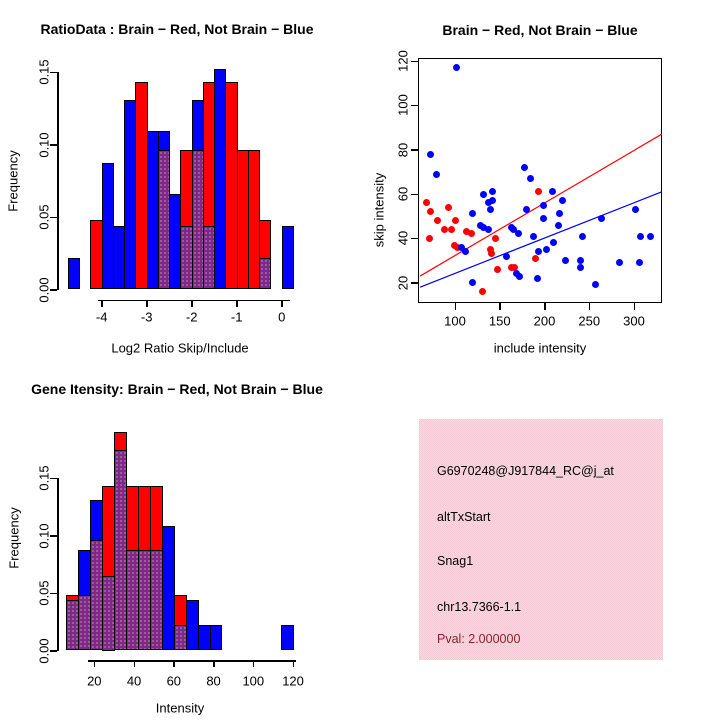  What do you see at coordinates (192, 661) in the screenshot?
I see `gene-hist-x-axis` at bounding box center [192, 661].